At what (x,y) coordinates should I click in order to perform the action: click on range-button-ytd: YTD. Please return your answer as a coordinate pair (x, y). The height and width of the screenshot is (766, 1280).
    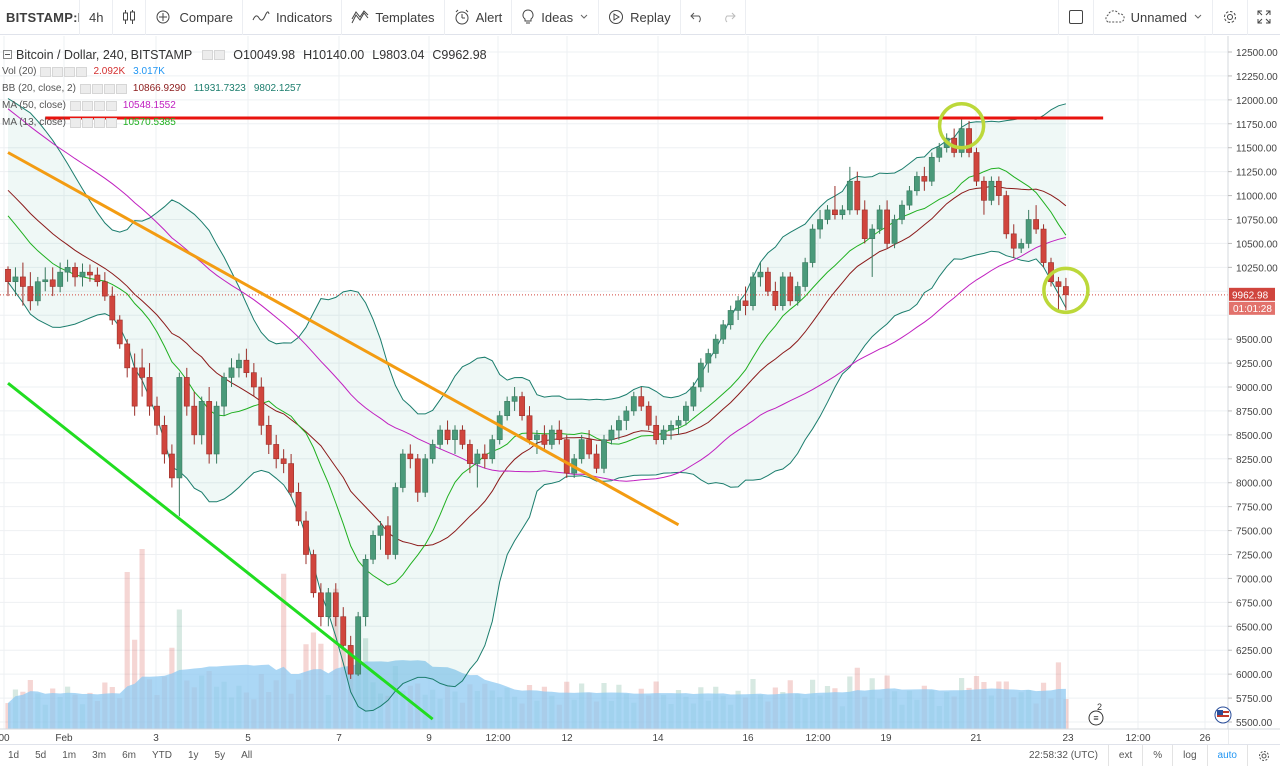
    Looking at the image, I should click on (161, 755).